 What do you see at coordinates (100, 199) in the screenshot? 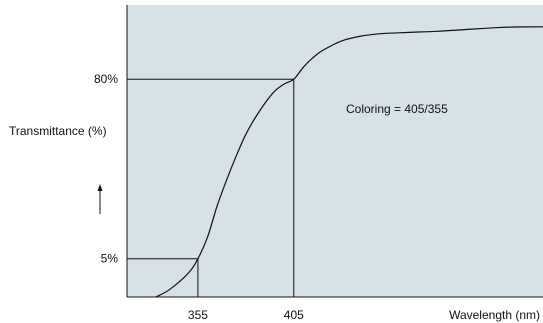
I see `up-arrow-icon` at bounding box center [100, 199].